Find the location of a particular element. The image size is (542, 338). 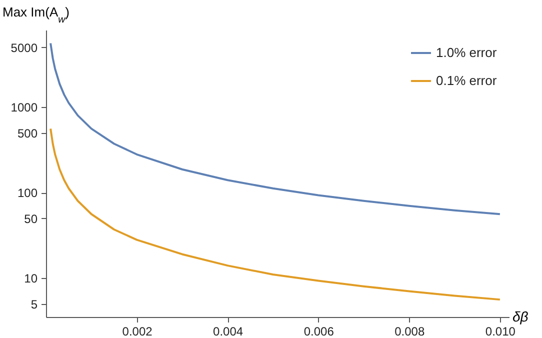

y-tick-label: 500 is located at coordinates (27, 133).